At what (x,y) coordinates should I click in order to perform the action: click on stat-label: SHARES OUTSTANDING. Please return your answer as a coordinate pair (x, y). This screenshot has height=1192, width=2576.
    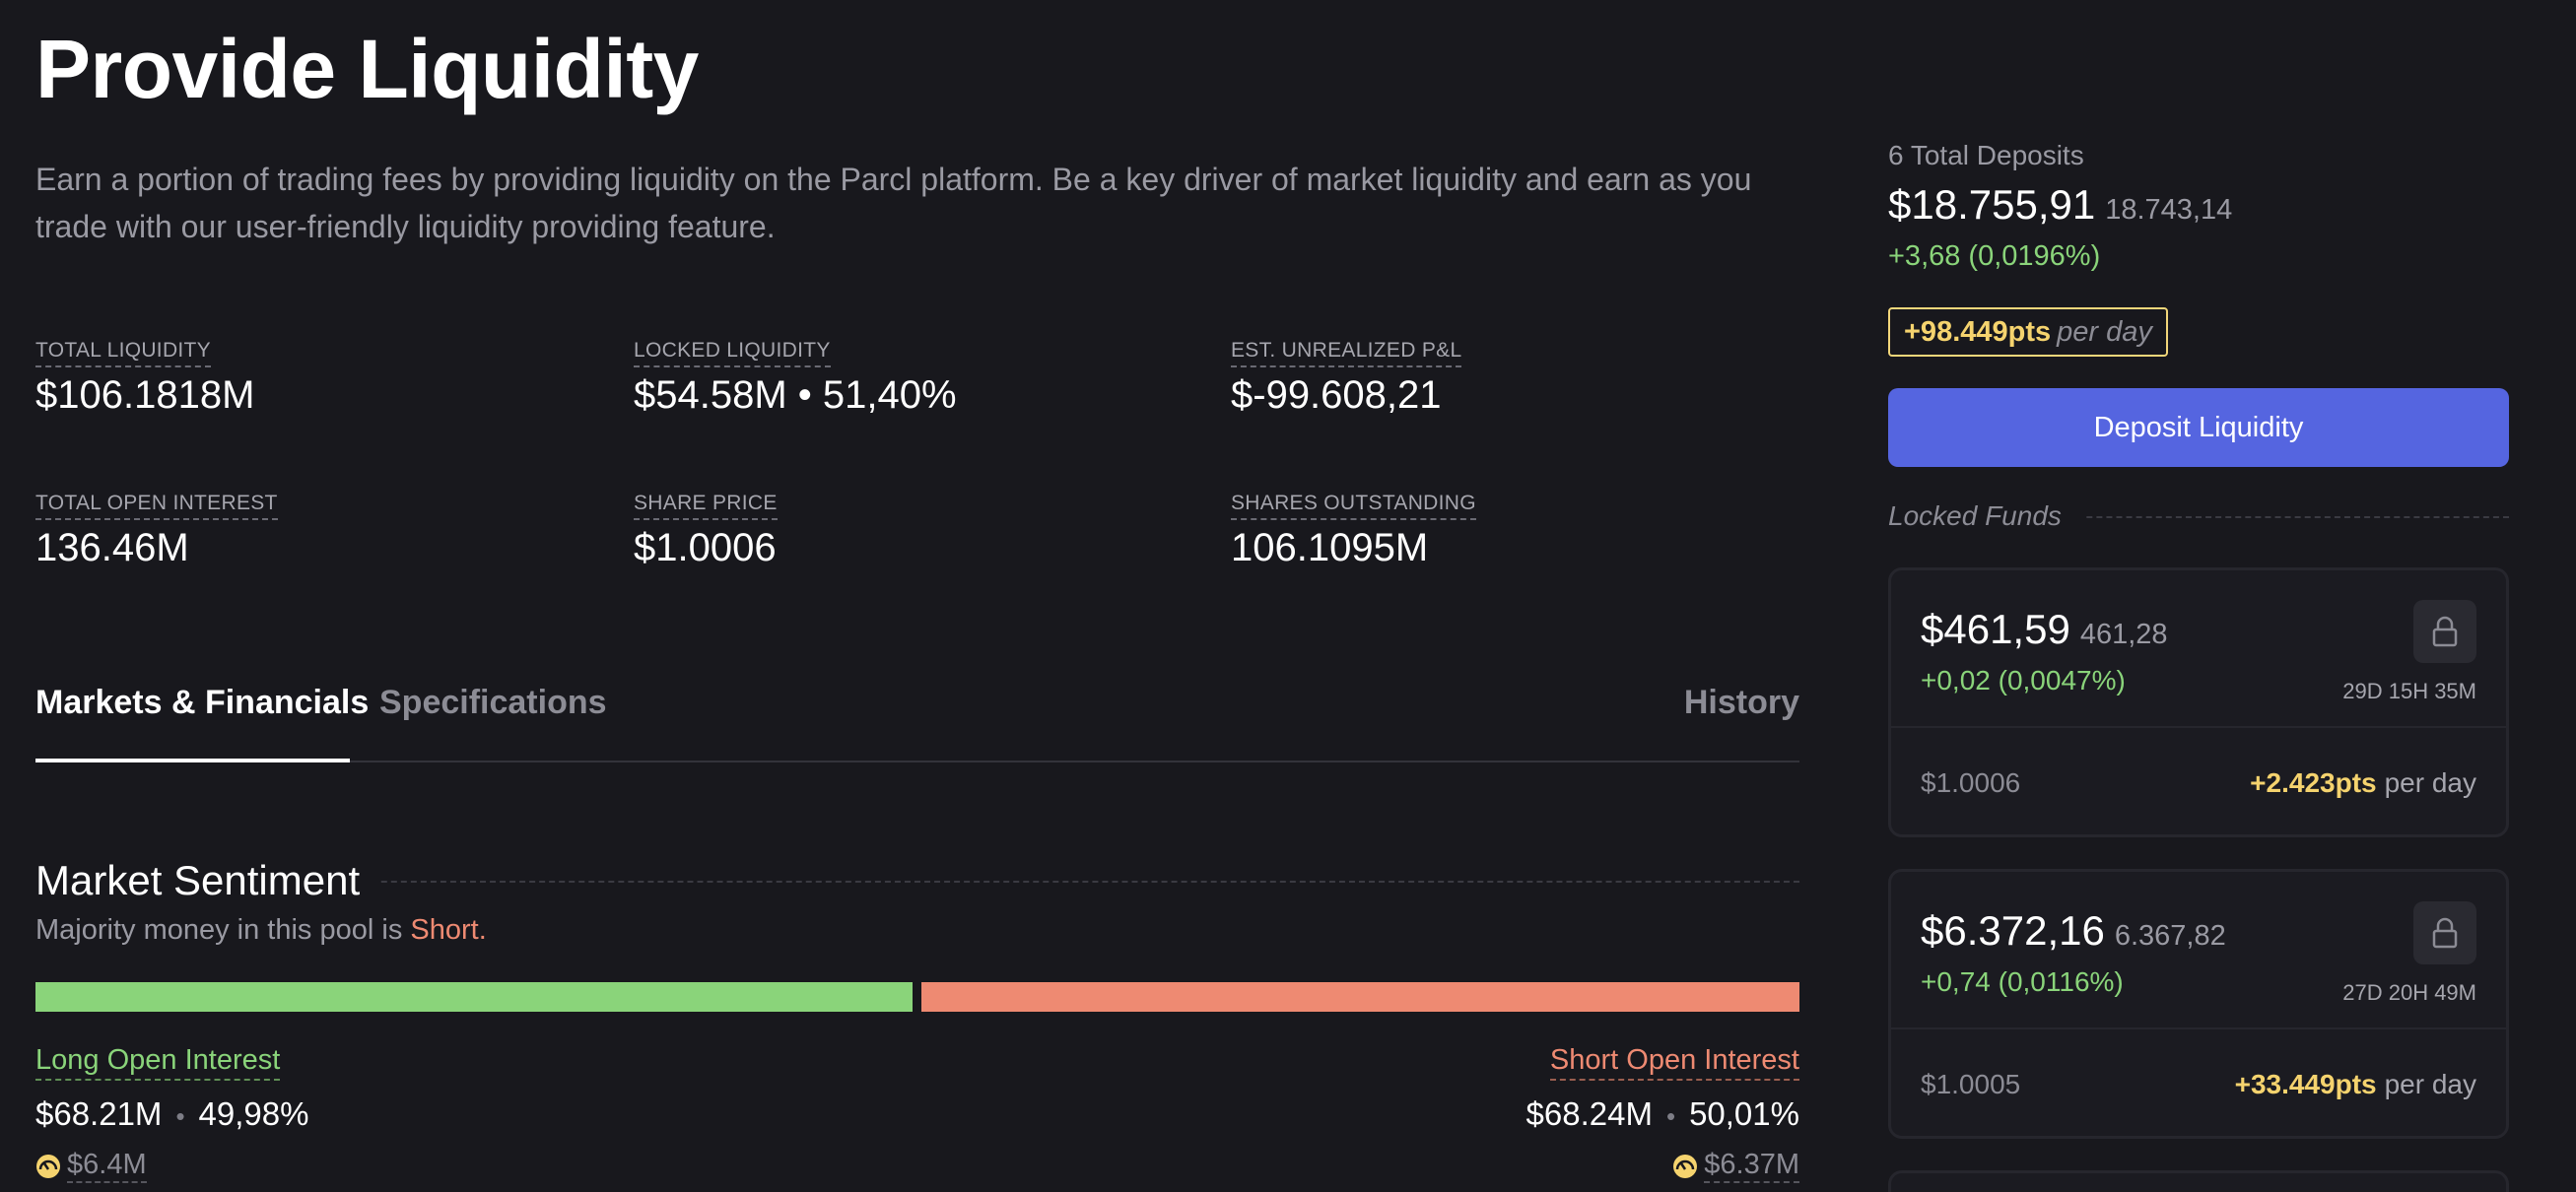
    Looking at the image, I should click on (1353, 506).